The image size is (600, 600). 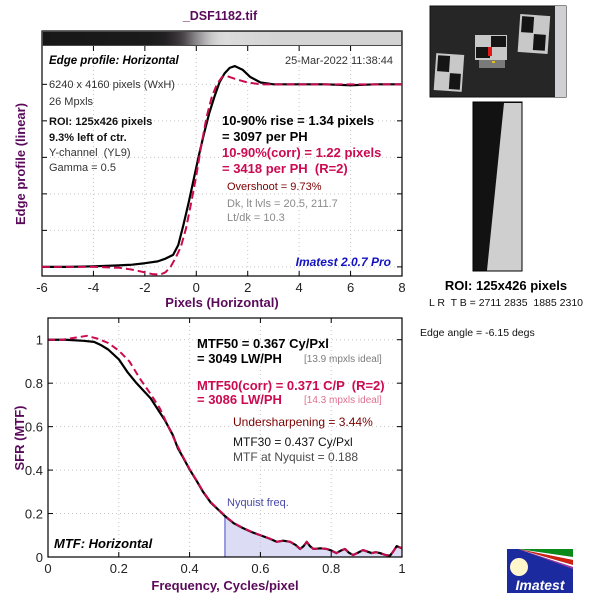 What do you see at coordinates (103, 543) in the screenshot?
I see `mtf-panel-heading: MTF: Horizontal` at bounding box center [103, 543].